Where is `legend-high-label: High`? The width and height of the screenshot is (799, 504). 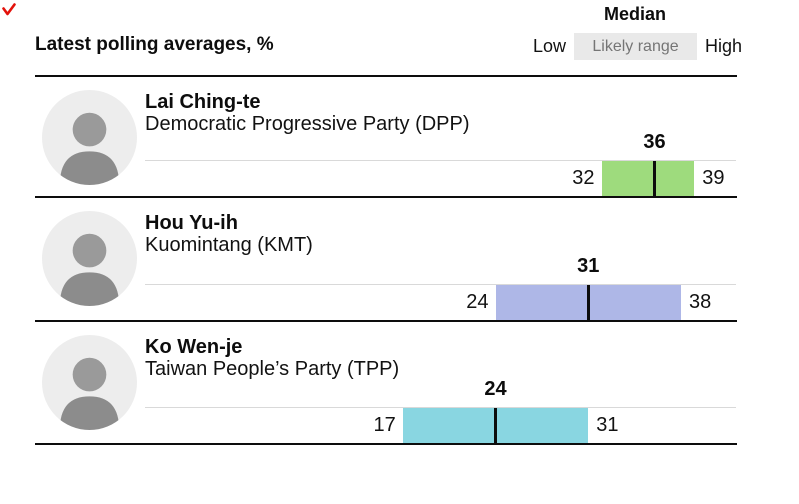
legend-high-label: High is located at coordinates (724, 46).